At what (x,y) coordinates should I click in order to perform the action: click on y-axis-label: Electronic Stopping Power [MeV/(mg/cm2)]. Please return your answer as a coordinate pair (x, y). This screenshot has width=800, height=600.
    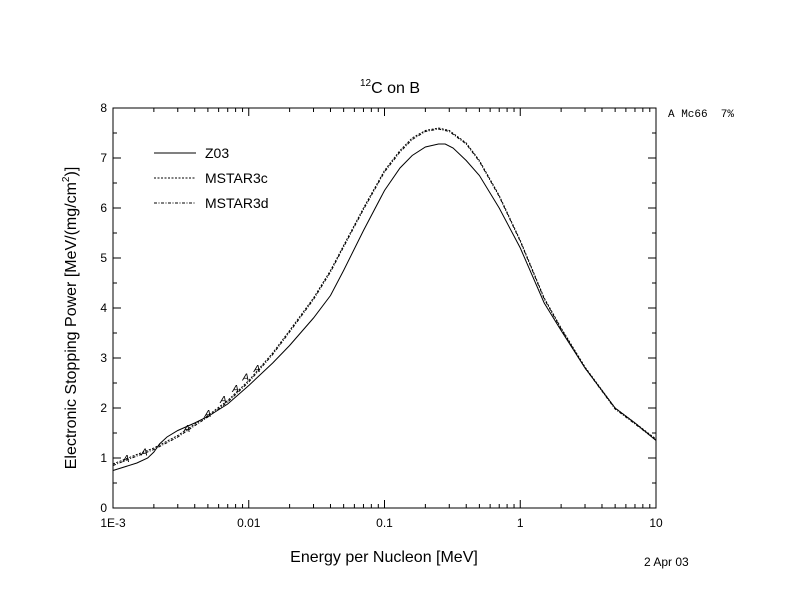
    Looking at the image, I should click on (70, 318).